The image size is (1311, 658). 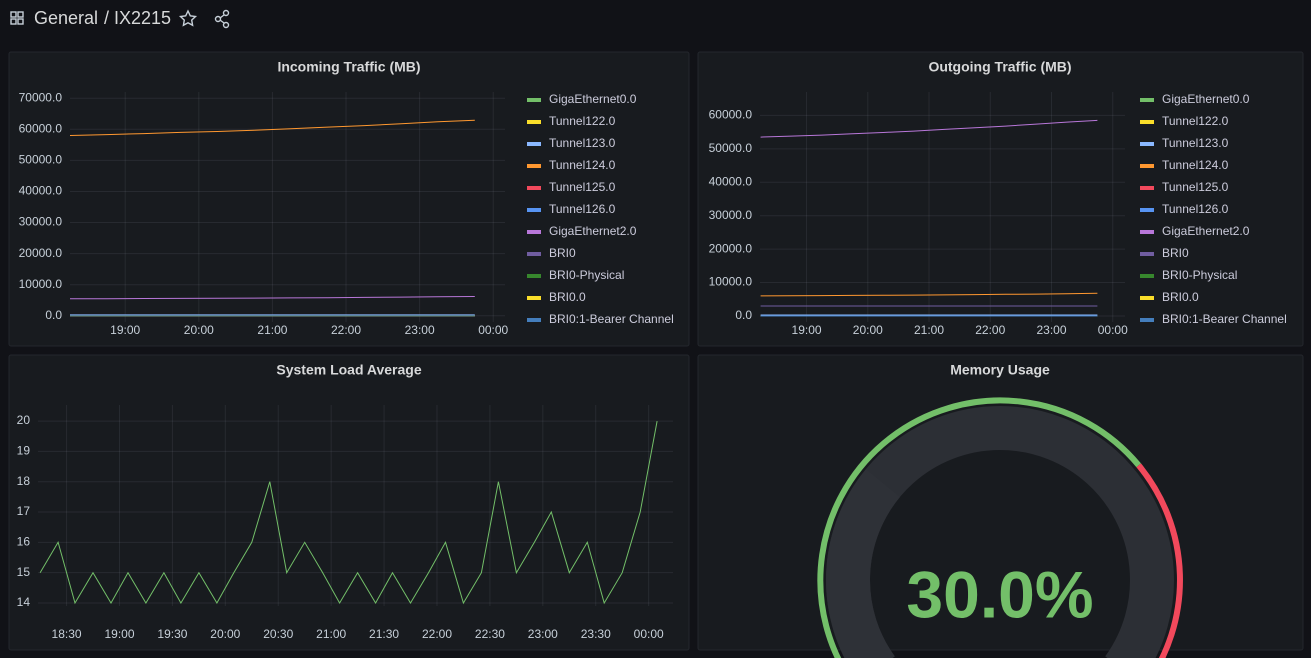 I want to click on header: General / IX2215, so click(x=120, y=18).